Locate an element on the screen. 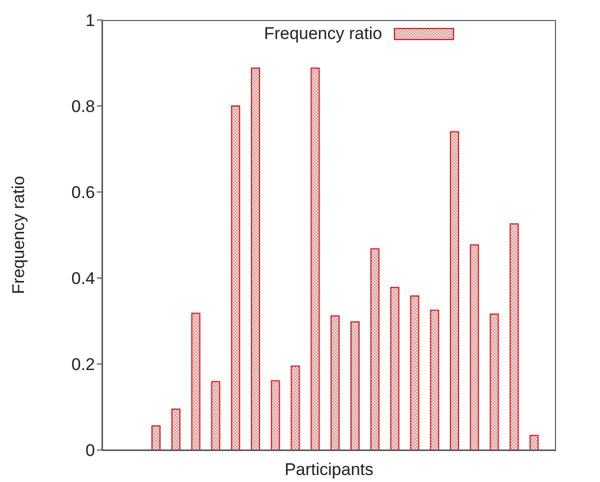 The height and width of the screenshot is (482, 600). x-axis-title: Participants is located at coordinates (329, 469).